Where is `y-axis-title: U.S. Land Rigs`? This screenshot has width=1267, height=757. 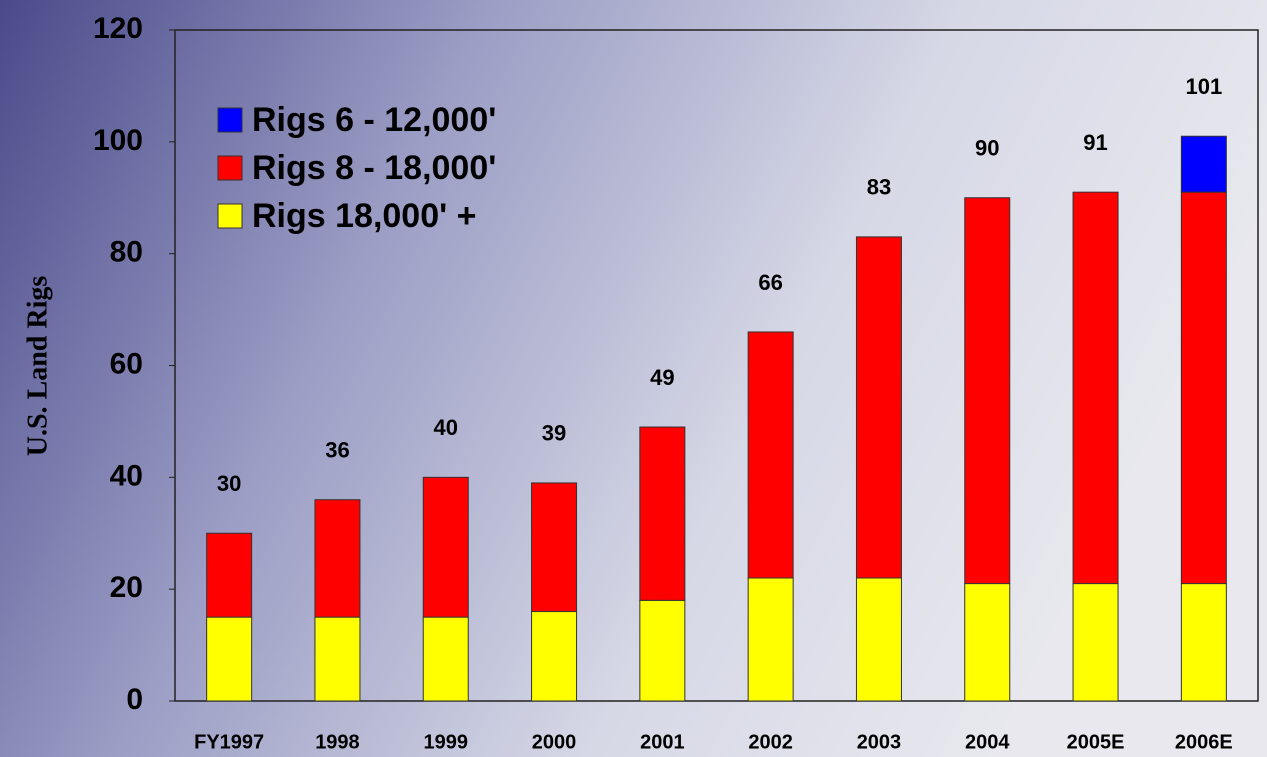 y-axis-title: U.S. Land Rigs is located at coordinates (37, 366).